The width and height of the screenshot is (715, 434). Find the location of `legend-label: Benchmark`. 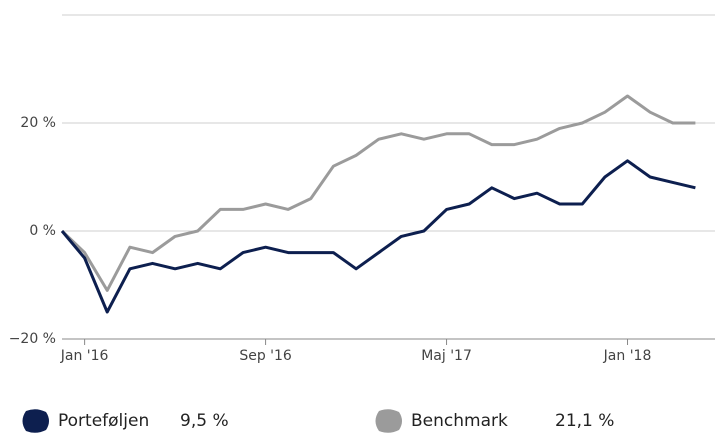

legend-label: Benchmark is located at coordinates (459, 421).